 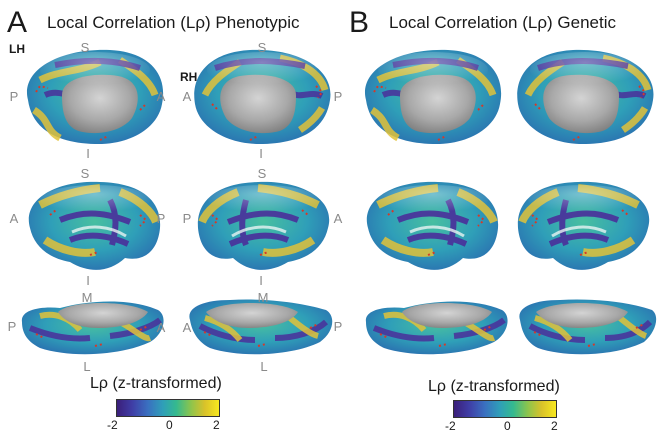 I want to click on colorbar-b-max: 2, so click(x=554, y=426).